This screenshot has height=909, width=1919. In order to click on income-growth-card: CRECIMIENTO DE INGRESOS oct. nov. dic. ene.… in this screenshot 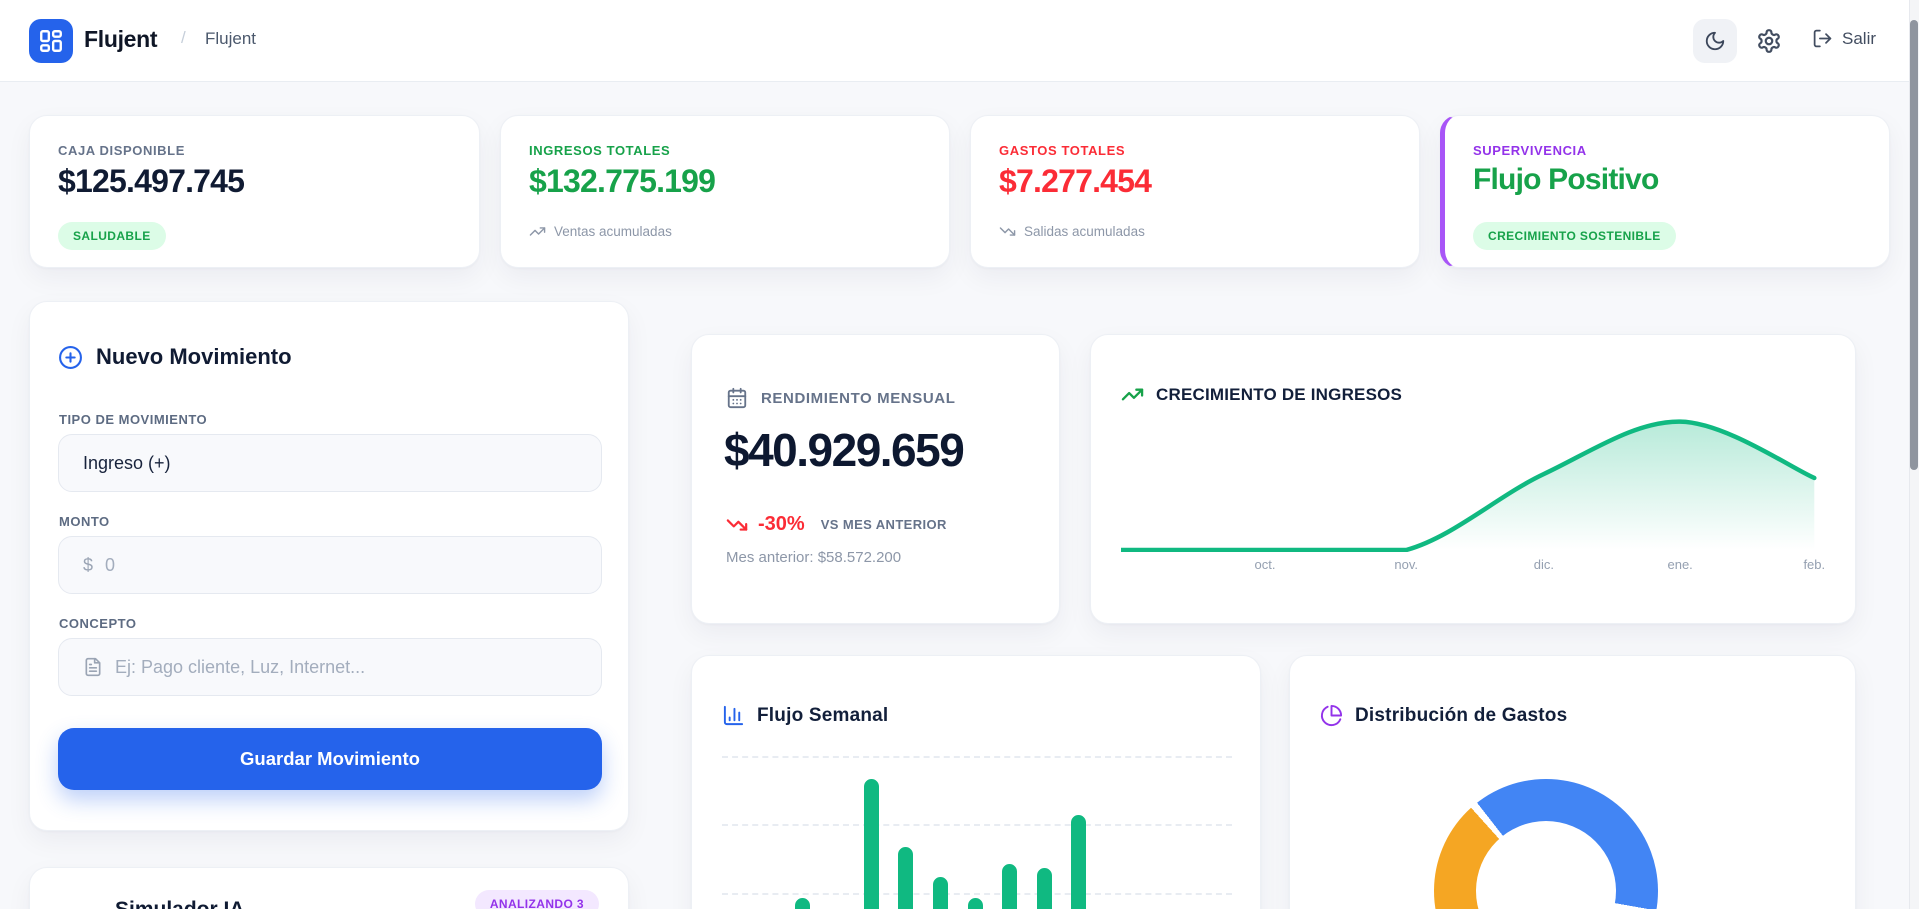, I will do `click(1473, 479)`.